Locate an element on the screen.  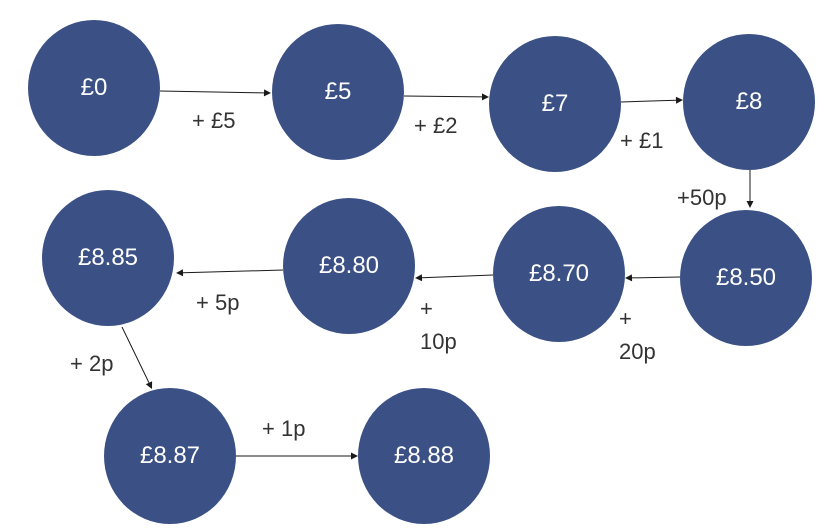
edge-arrow-n4-n5 is located at coordinates (656, 277).